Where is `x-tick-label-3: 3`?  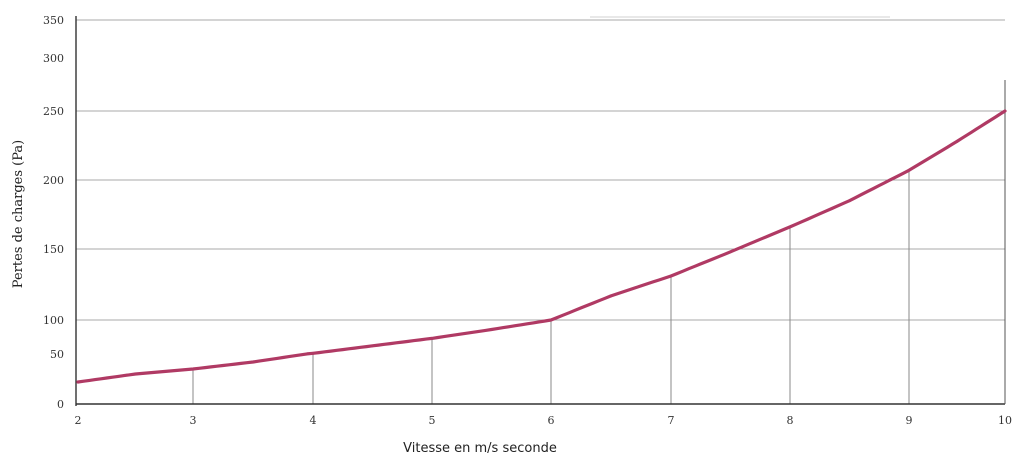 x-tick-label-3: 3 is located at coordinates (193, 420).